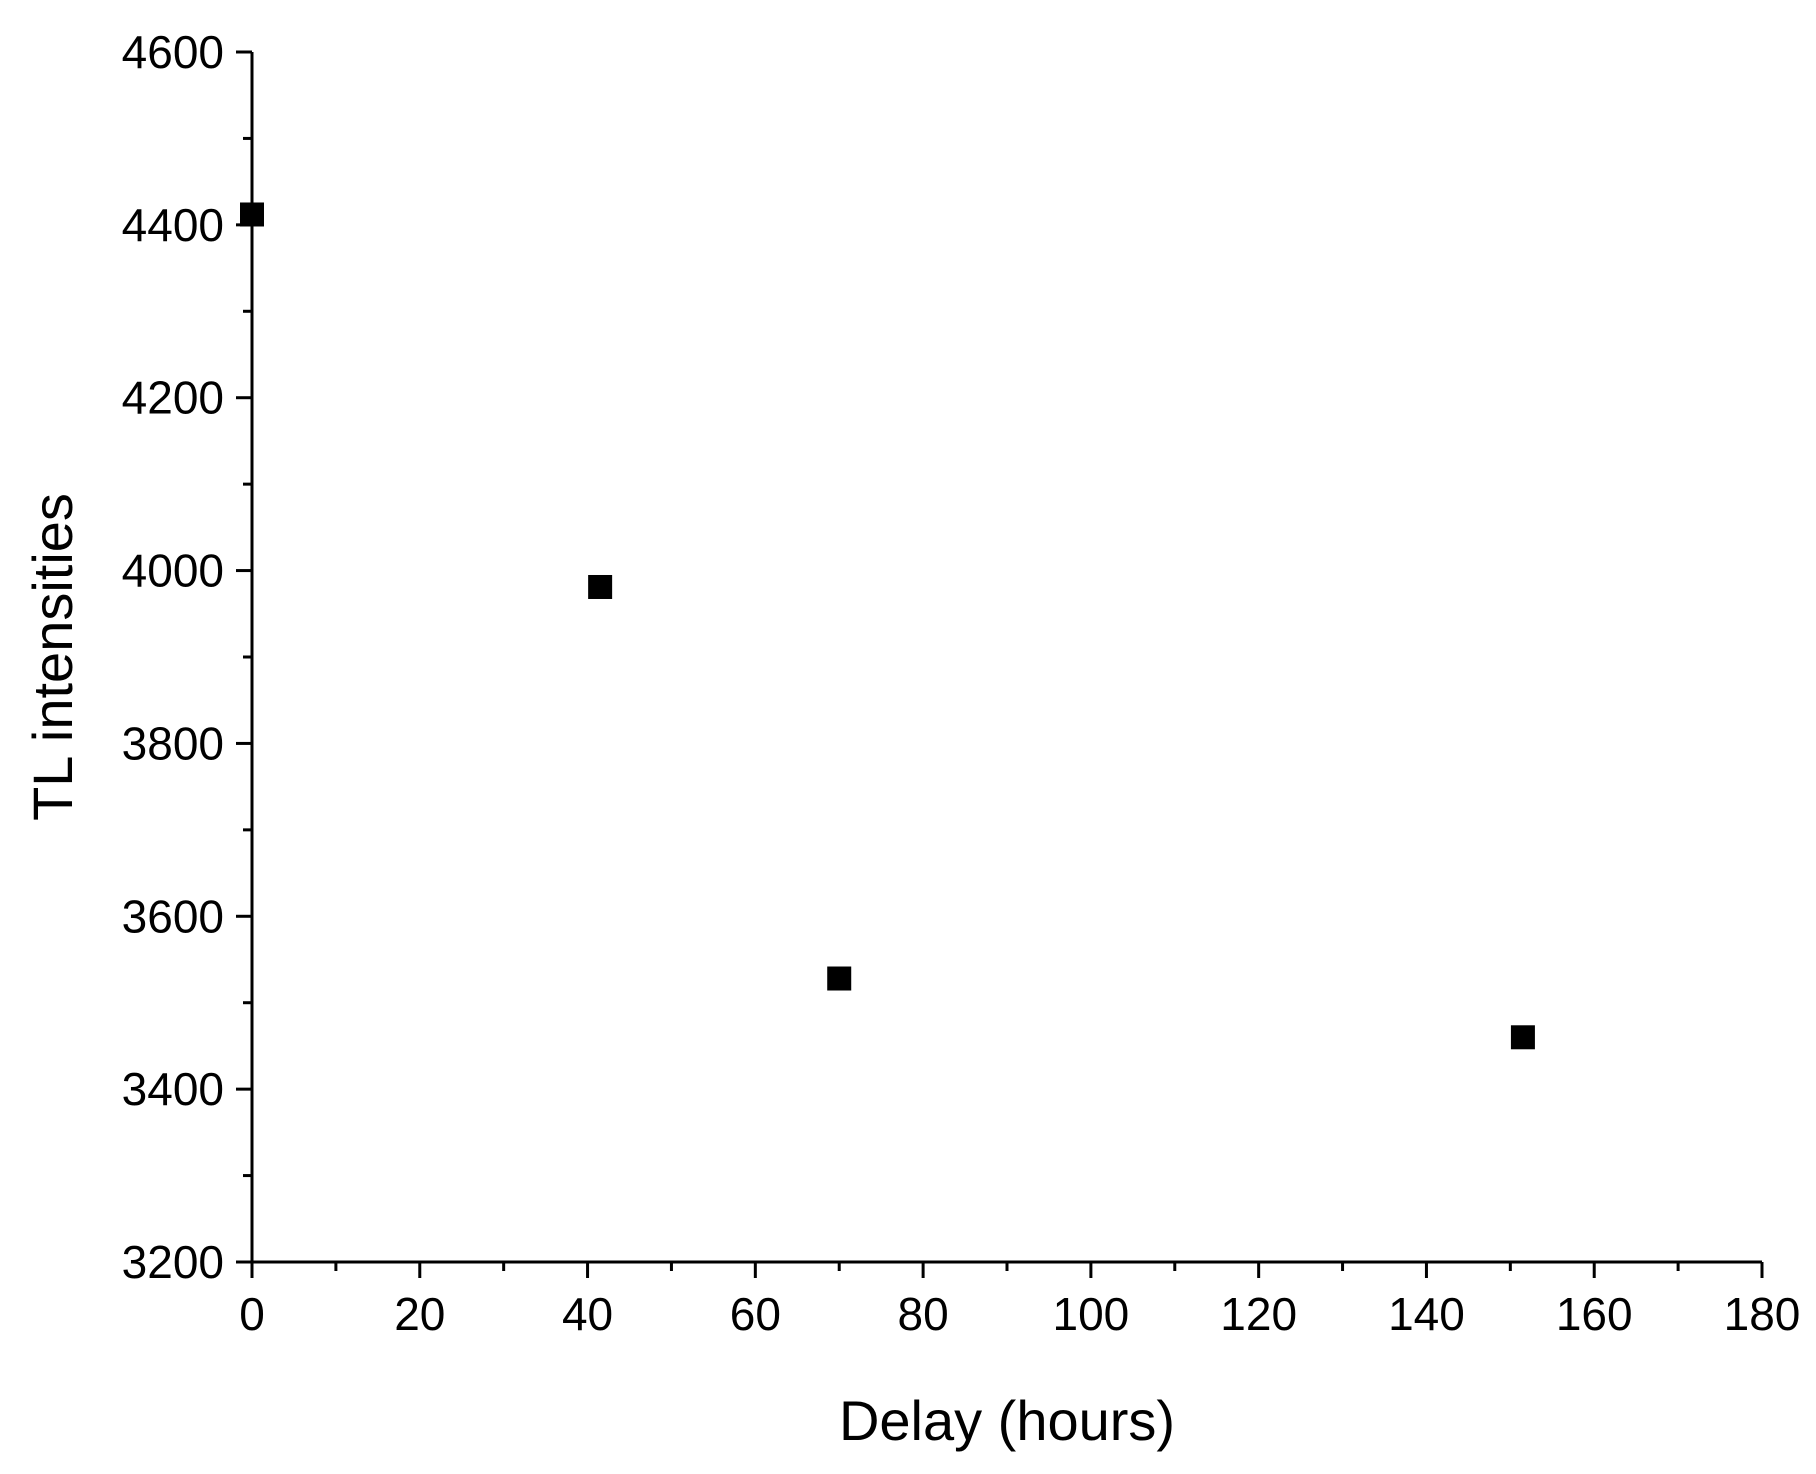  I want to click on y-tick-label: 4200, so click(173, 398).